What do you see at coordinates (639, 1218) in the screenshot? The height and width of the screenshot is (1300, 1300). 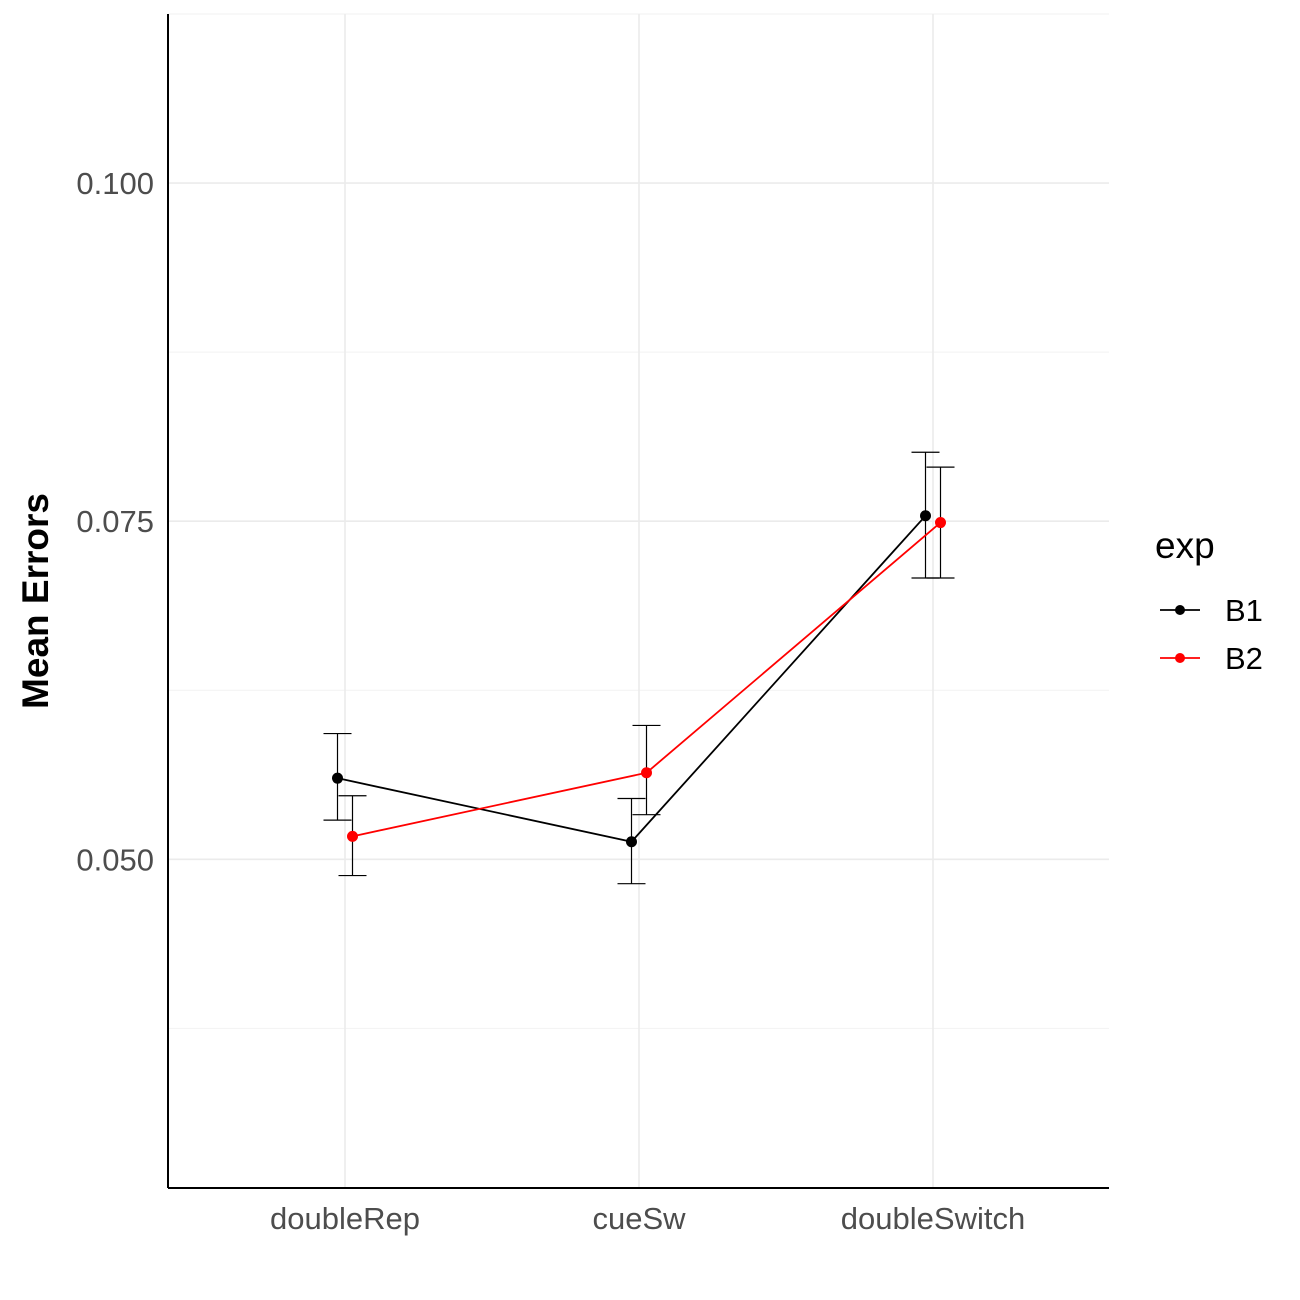 I see `x-tick-label: cueSw` at bounding box center [639, 1218].